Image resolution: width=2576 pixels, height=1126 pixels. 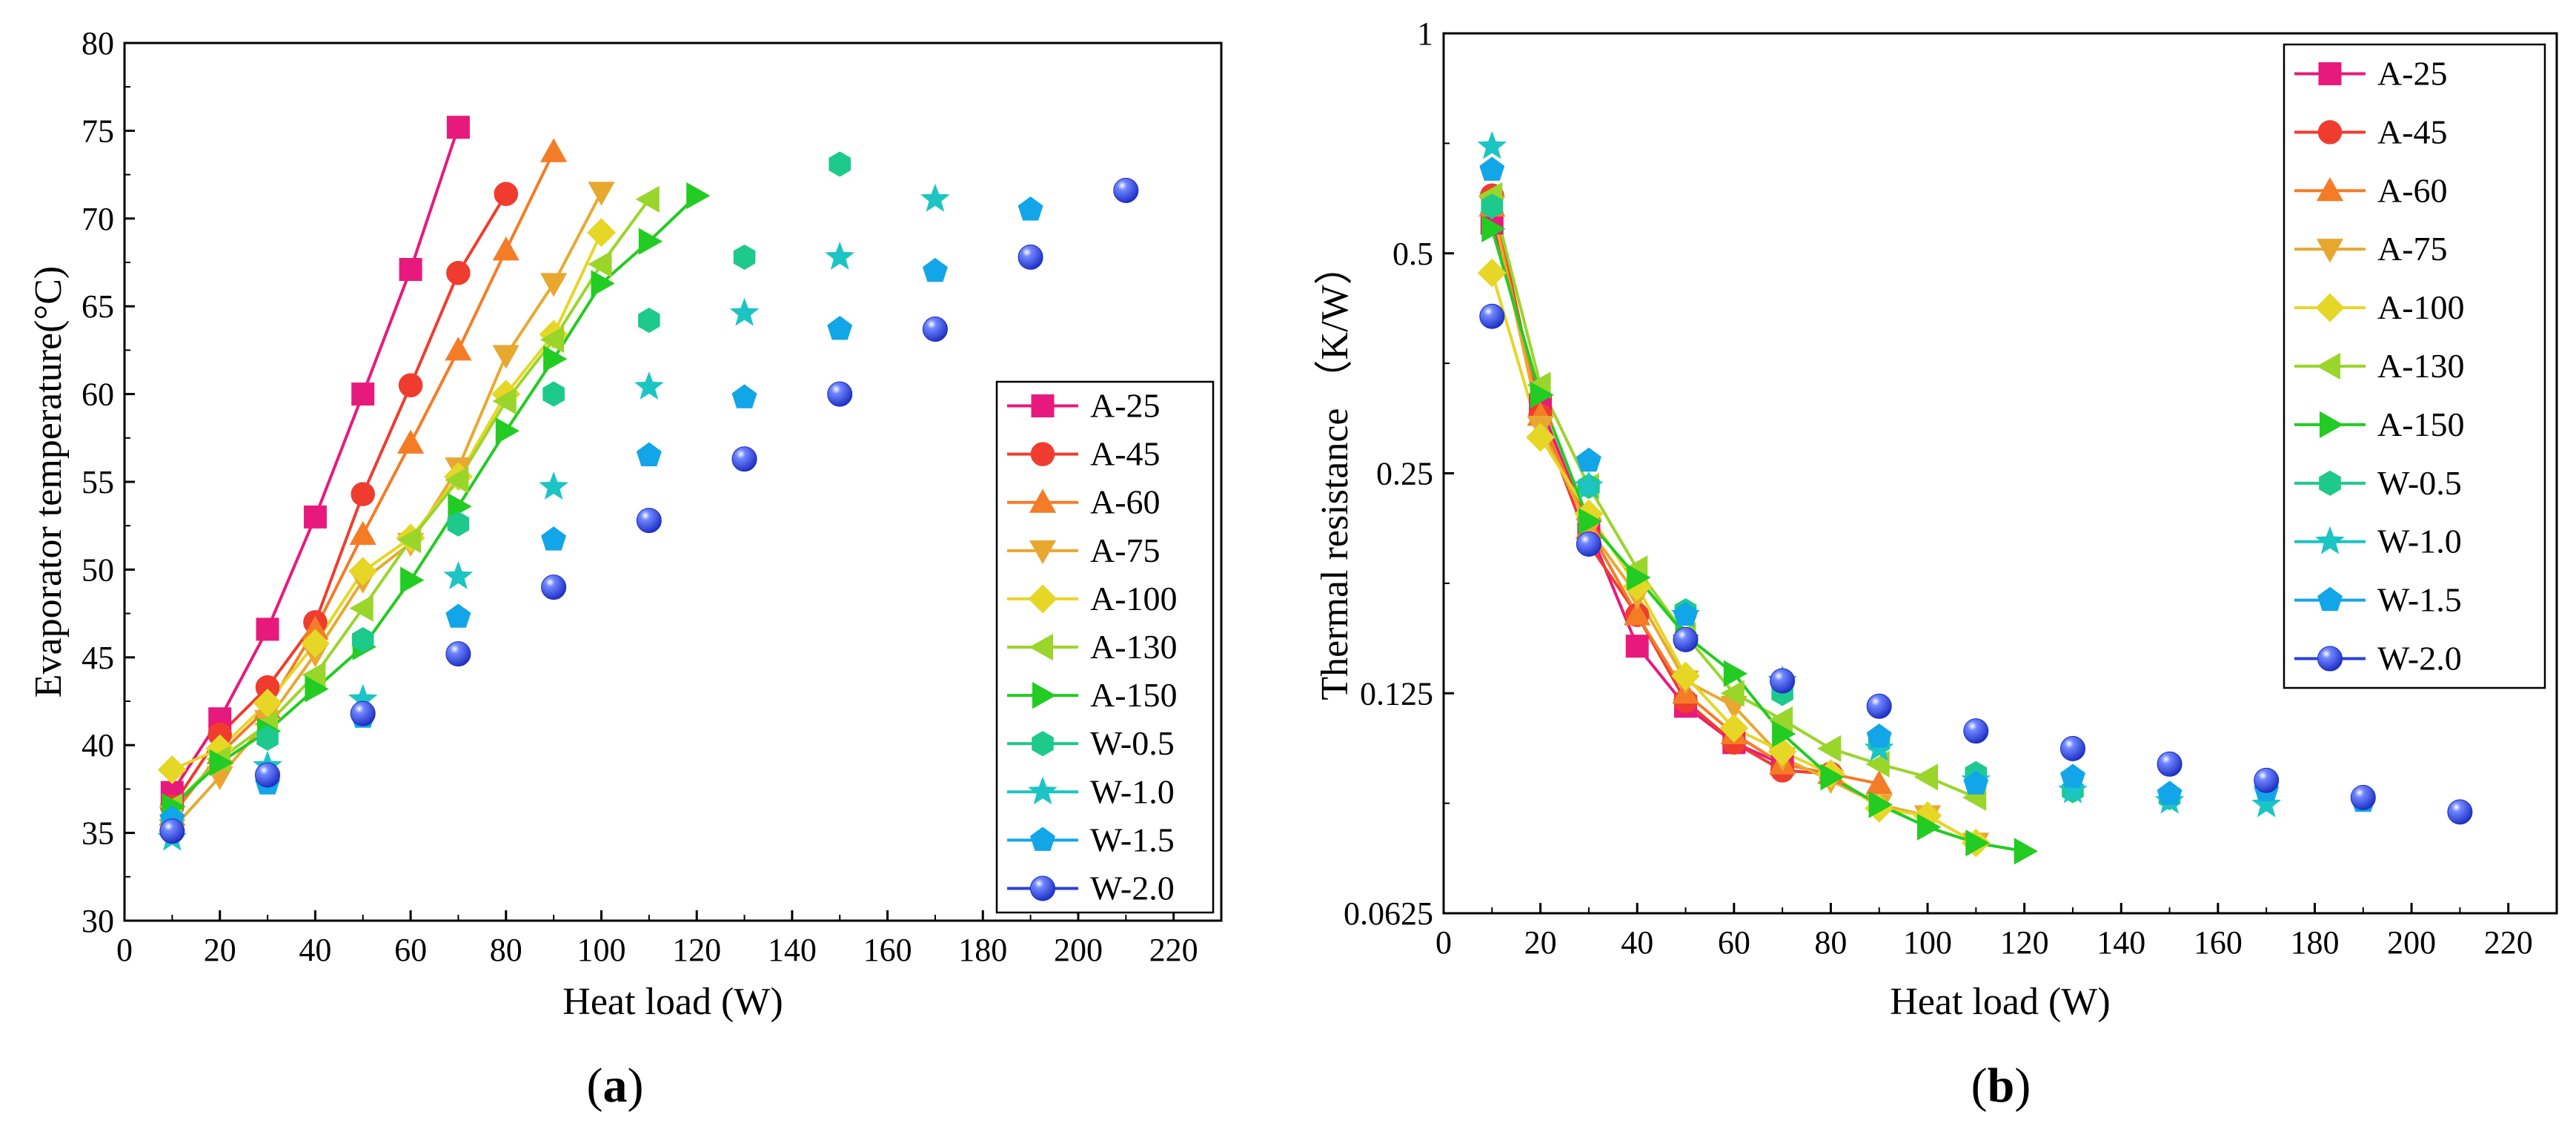 What do you see at coordinates (2419, 659) in the screenshot?
I see `legend-label: W-2.0` at bounding box center [2419, 659].